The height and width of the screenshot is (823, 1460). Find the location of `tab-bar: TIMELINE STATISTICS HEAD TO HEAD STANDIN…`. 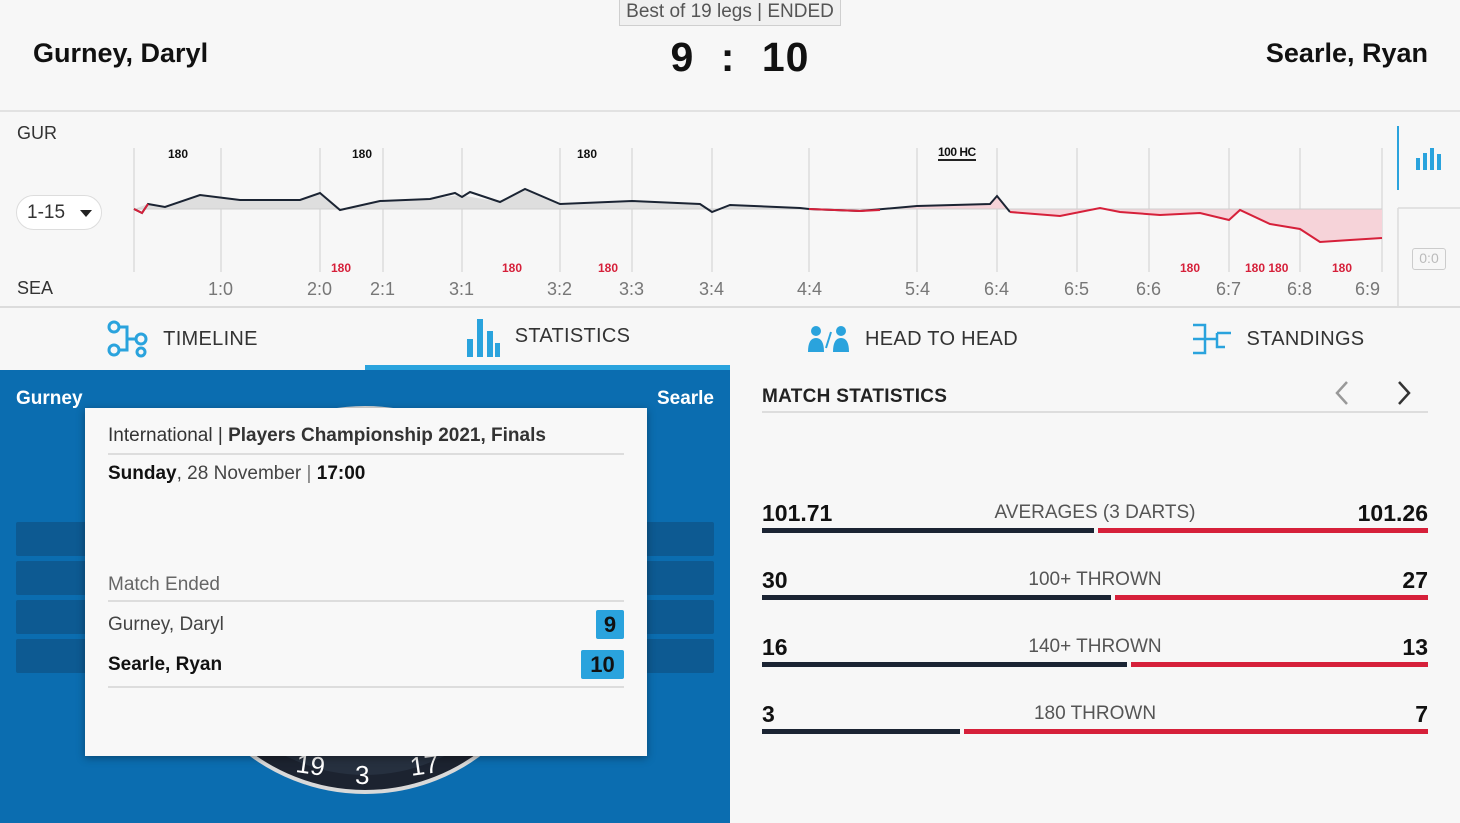

tab-bar: TIMELINE STATISTICS HEAD TO HEAD STANDIN… is located at coordinates (730, 339).